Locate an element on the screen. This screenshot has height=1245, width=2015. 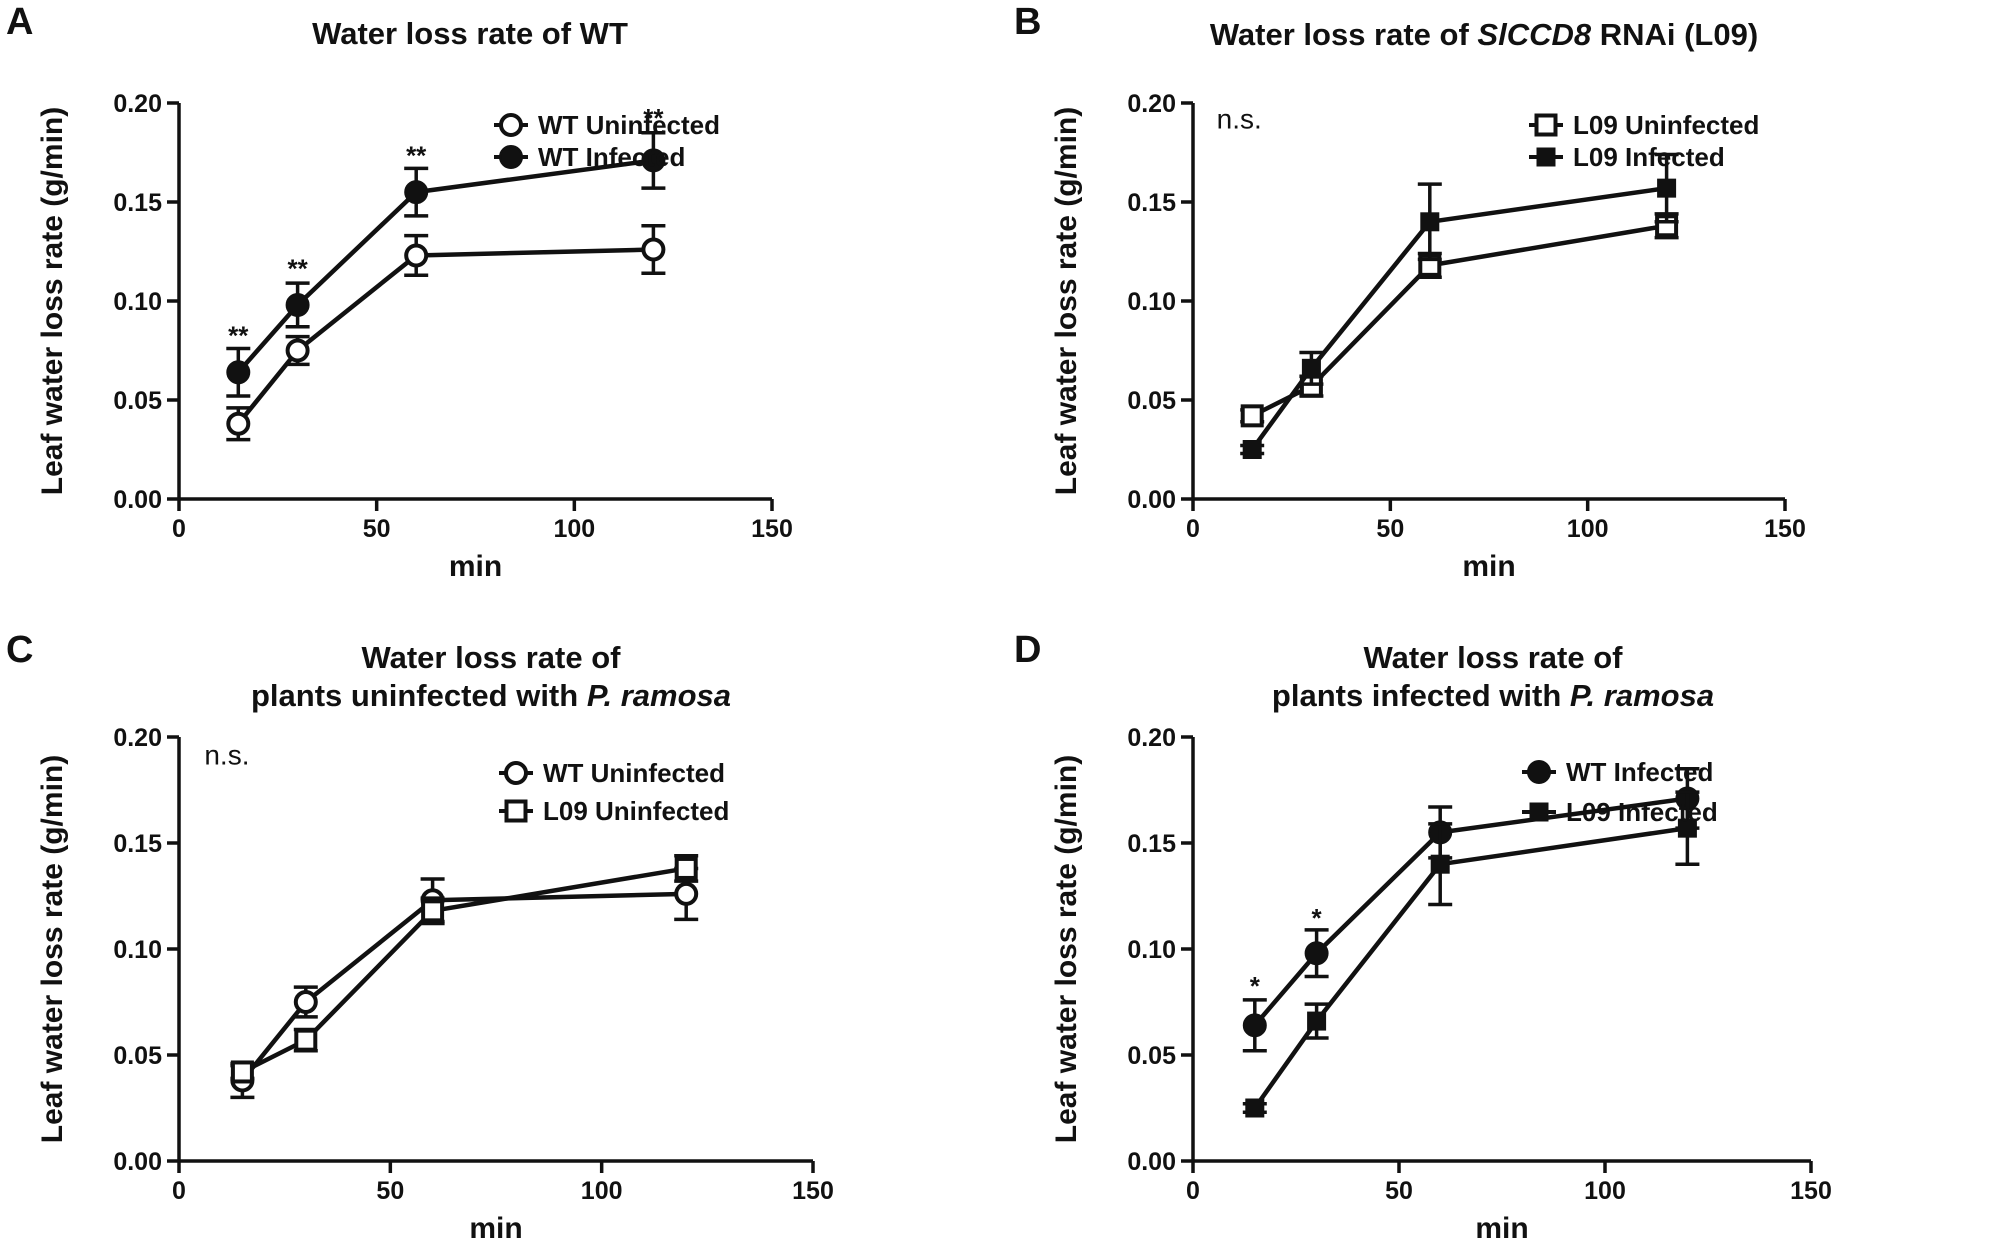
legend-item: WT Uninfected is located at coordinates (607, 125).